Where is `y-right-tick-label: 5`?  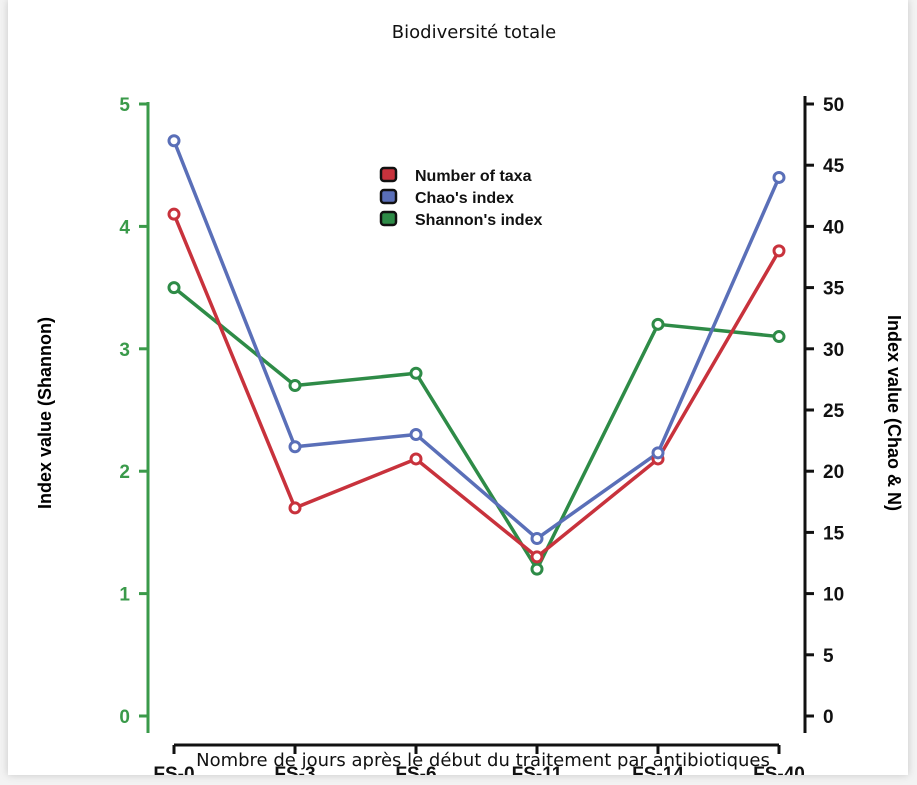
y-right-tick-label: 5 is located at coordinates (828, 656).